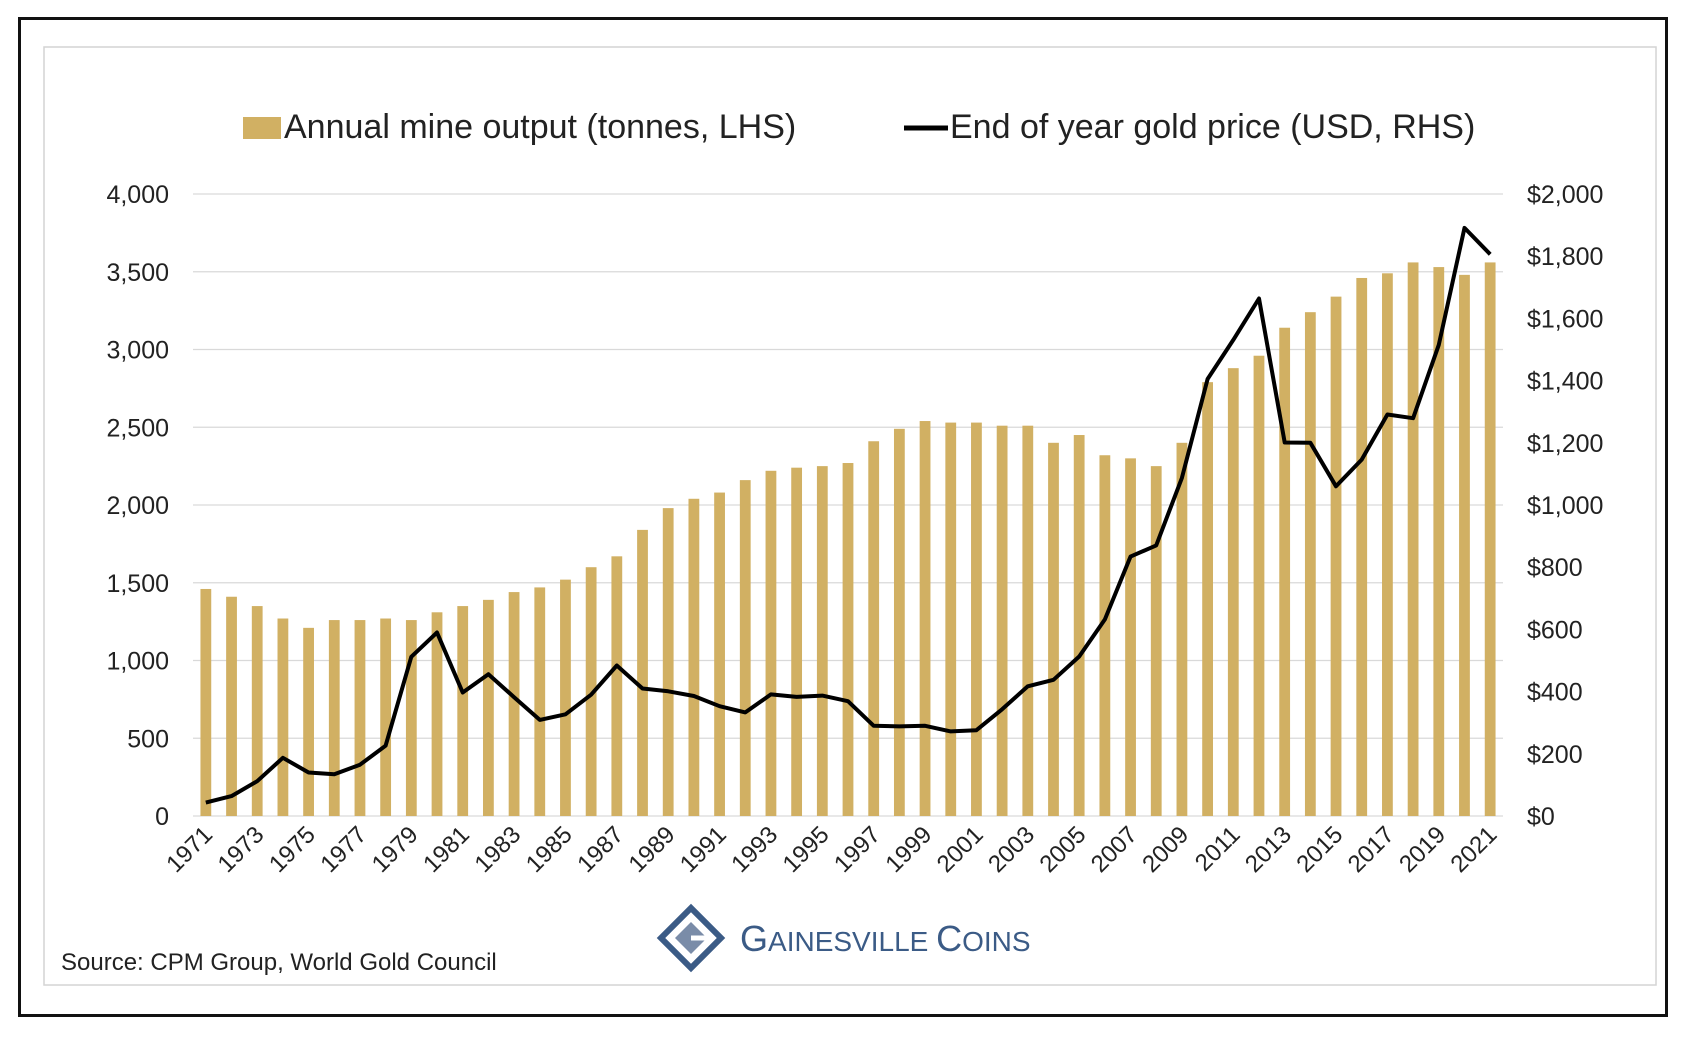 Image resolution: width=1688 pixels, height=1042 pixels. I want to click on bar-2010, so click(1208, 599).